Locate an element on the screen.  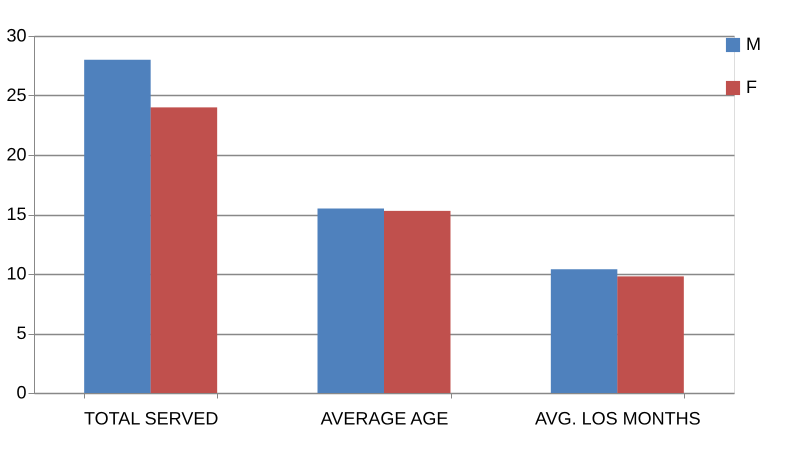
legend-label: M is located at coordinates (753, 44).